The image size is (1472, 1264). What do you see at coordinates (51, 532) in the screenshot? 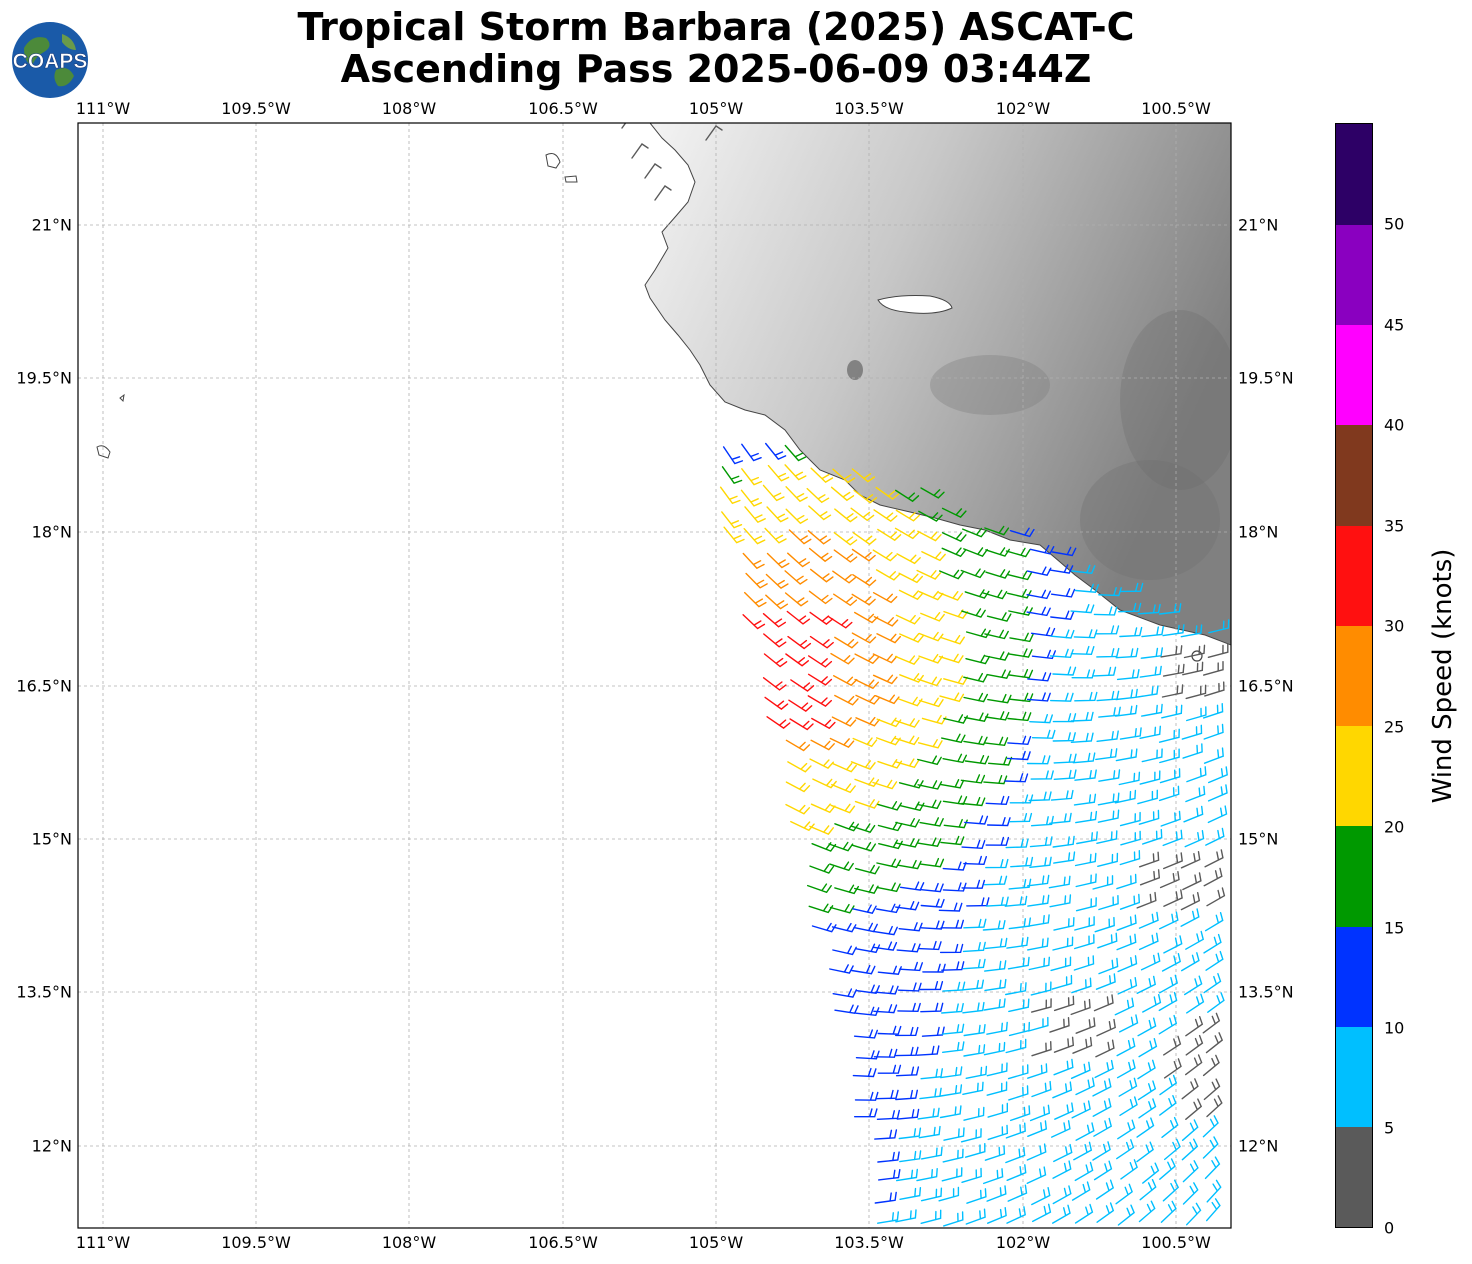
I see `lat-tick-left: 18°N` at bounding box center [51, 532].